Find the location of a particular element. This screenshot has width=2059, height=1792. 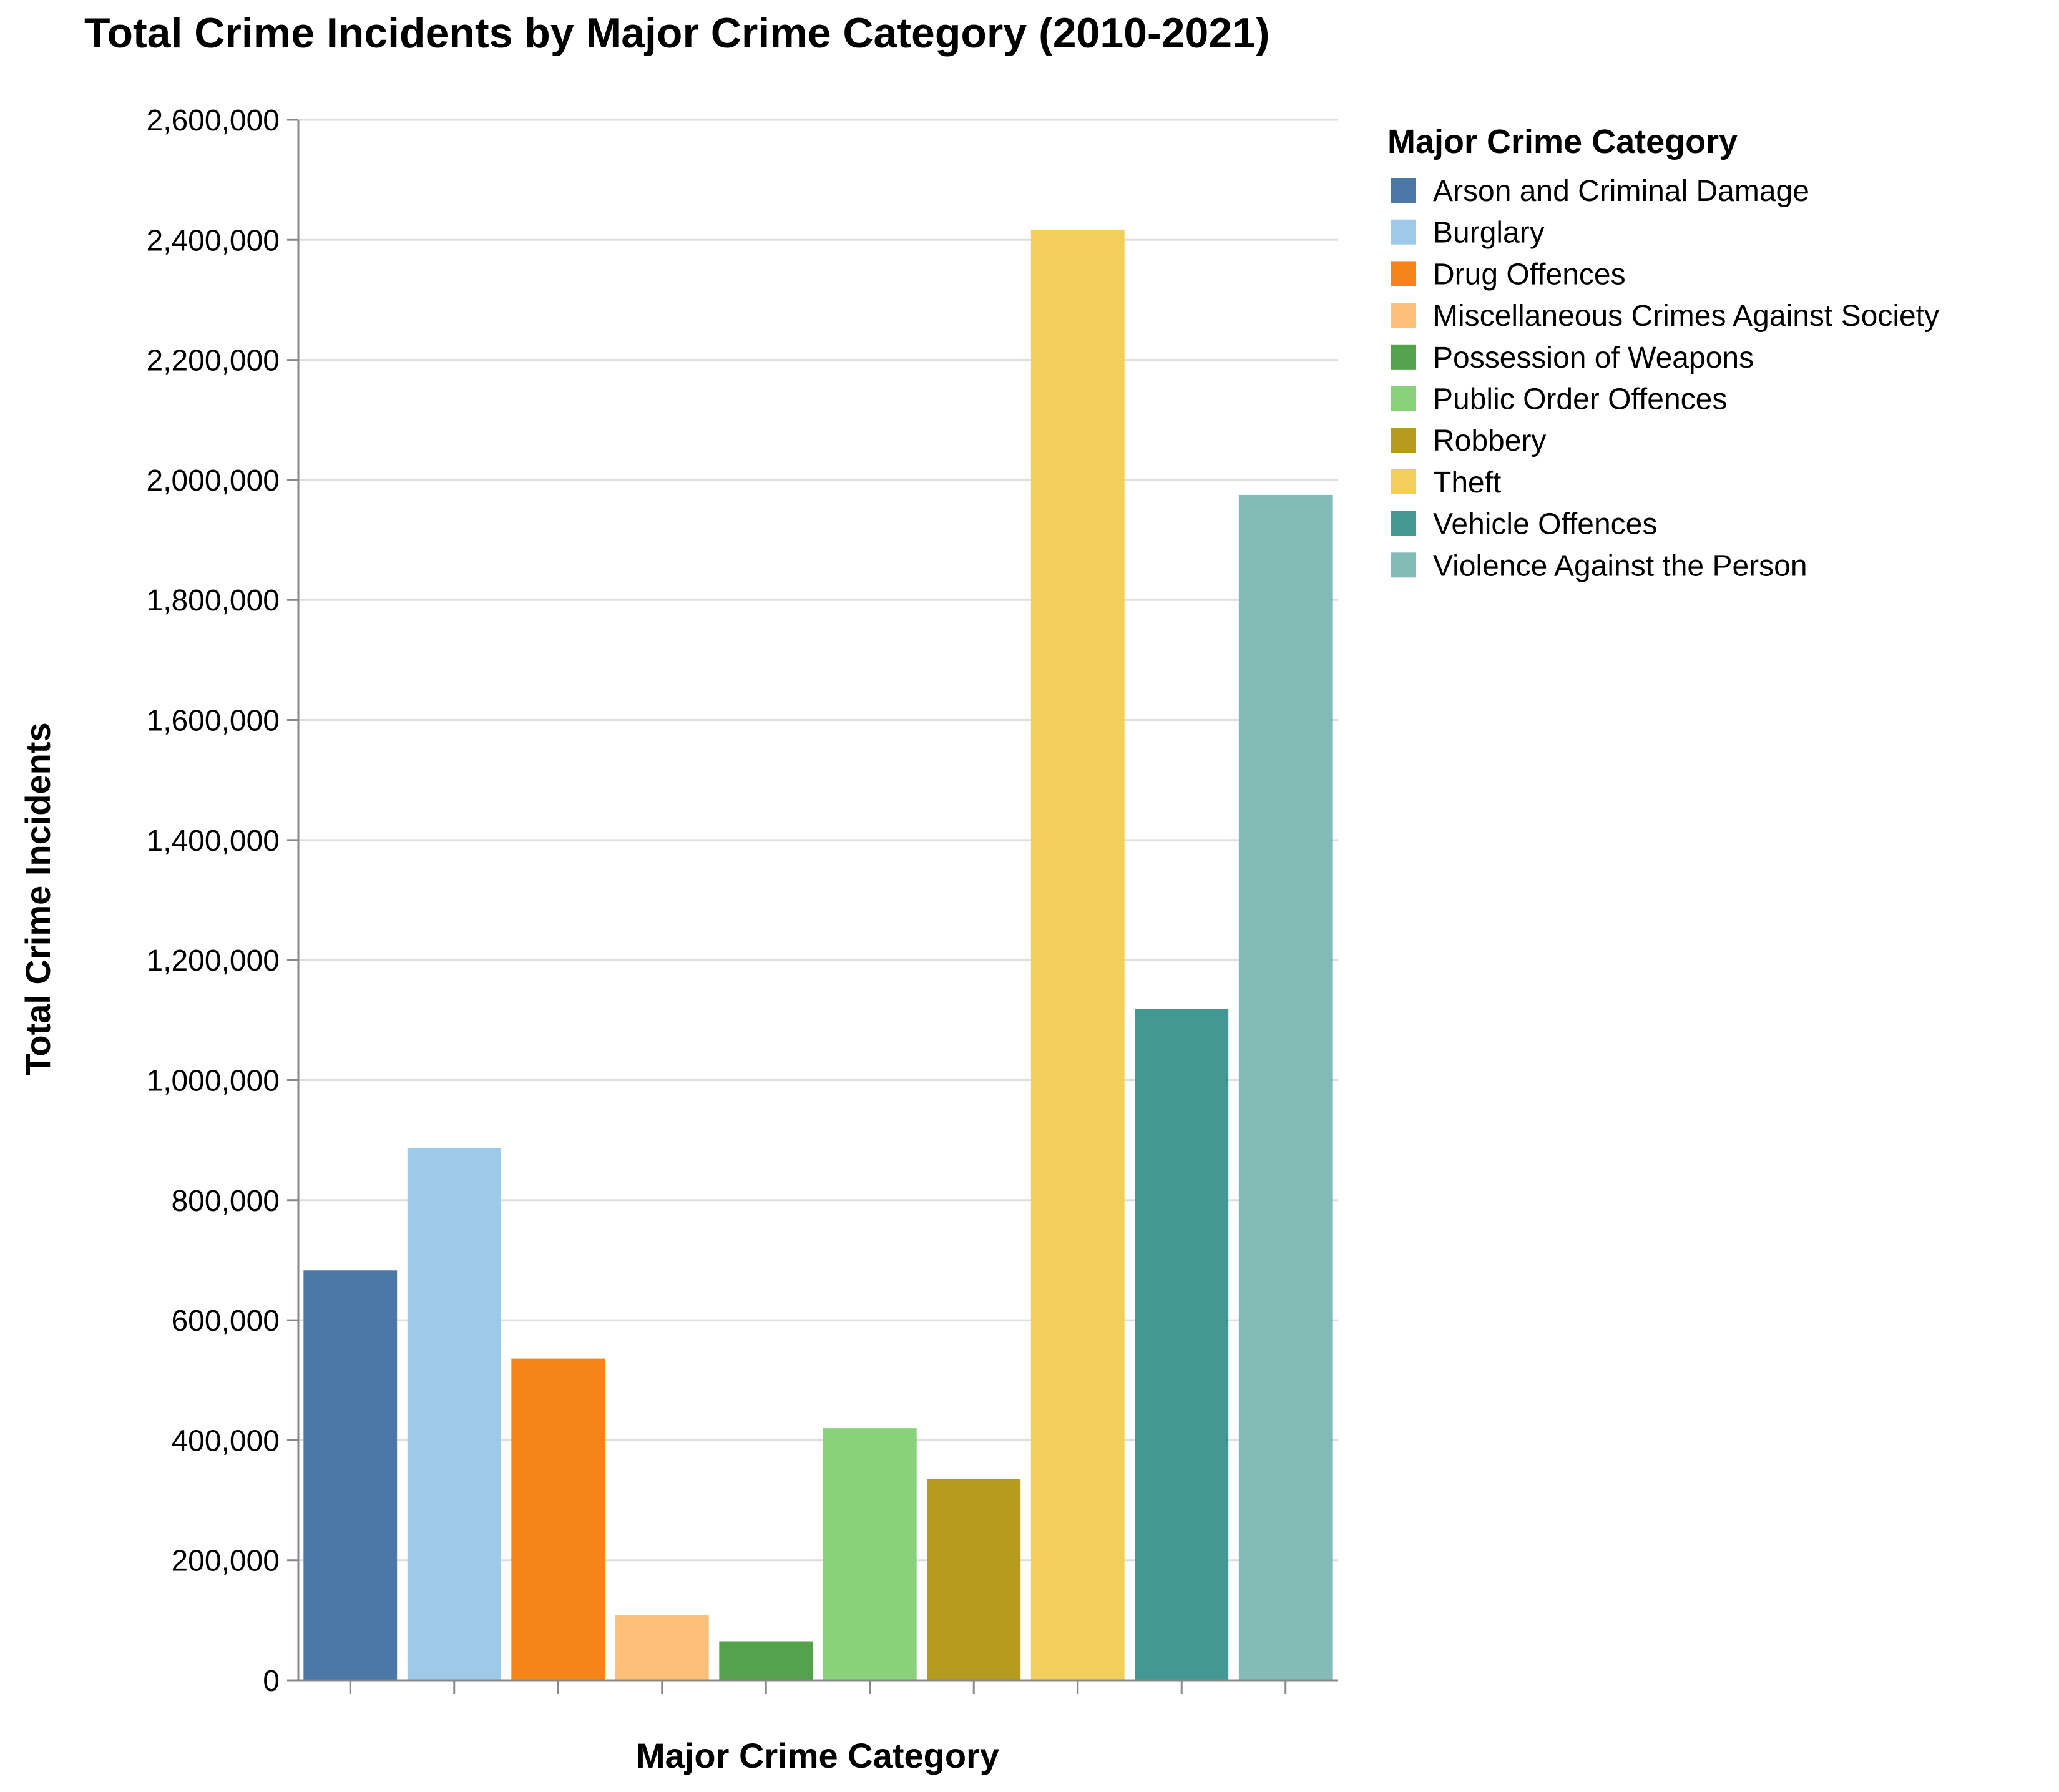

y-tick-label: 800,000 is located at coordinates (225, 1201).